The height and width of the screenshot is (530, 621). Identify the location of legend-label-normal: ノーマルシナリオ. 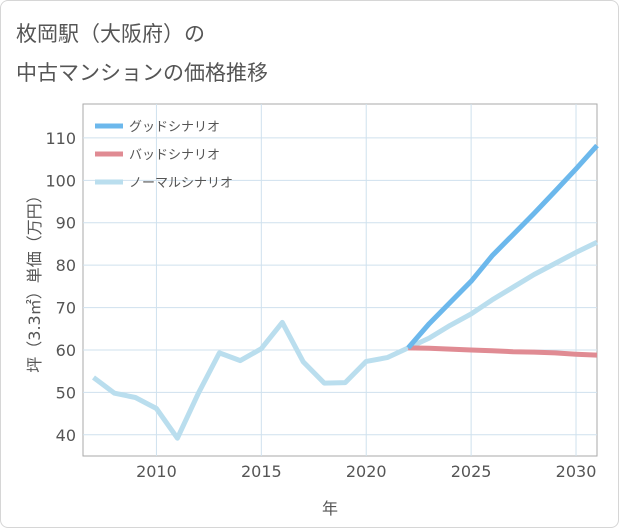
(181, 183).